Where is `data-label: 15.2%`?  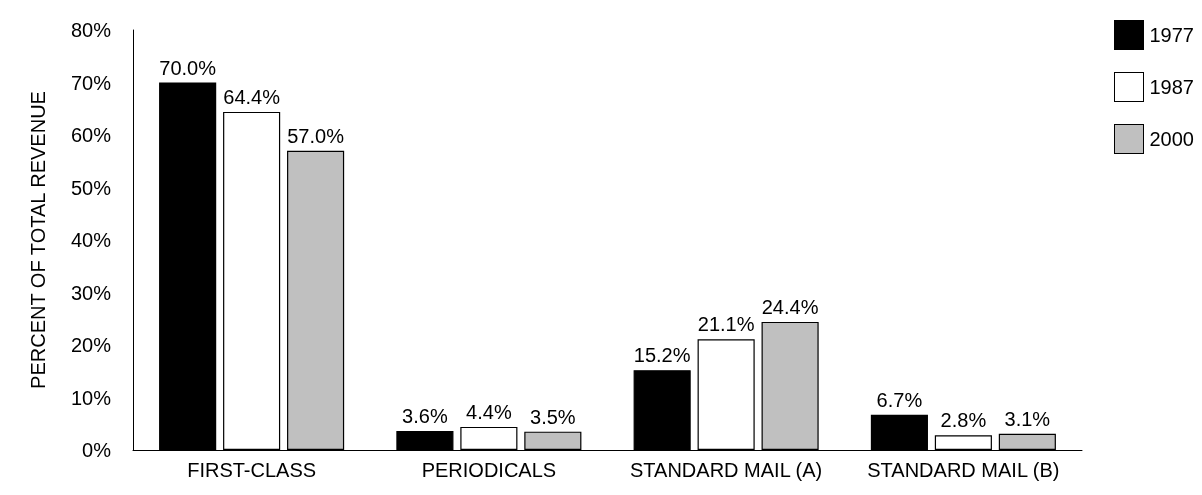 data-label: 15.2% is located at coordinates (662, 355).